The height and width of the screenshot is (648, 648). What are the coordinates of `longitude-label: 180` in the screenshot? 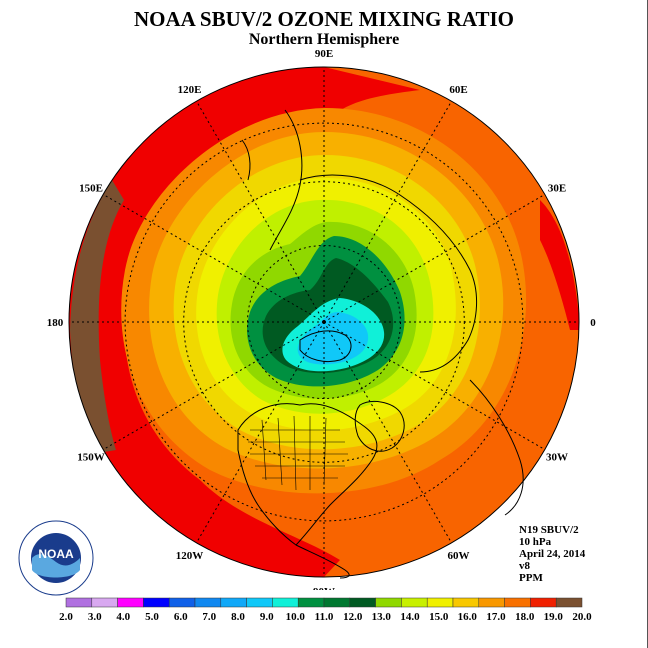 It's located at (55, 323).